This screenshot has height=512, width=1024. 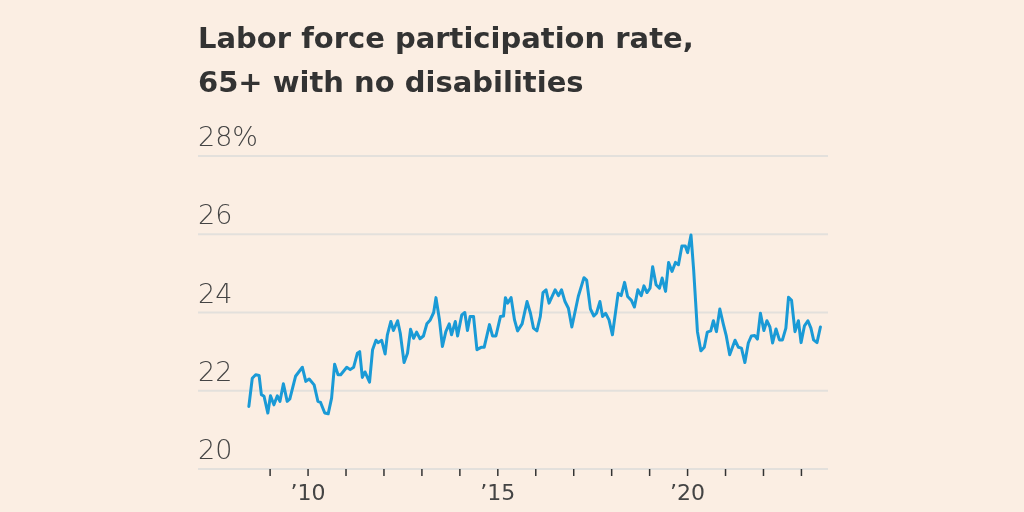 I want to click on y-tick-label: 24, so click(x=215, y=293).